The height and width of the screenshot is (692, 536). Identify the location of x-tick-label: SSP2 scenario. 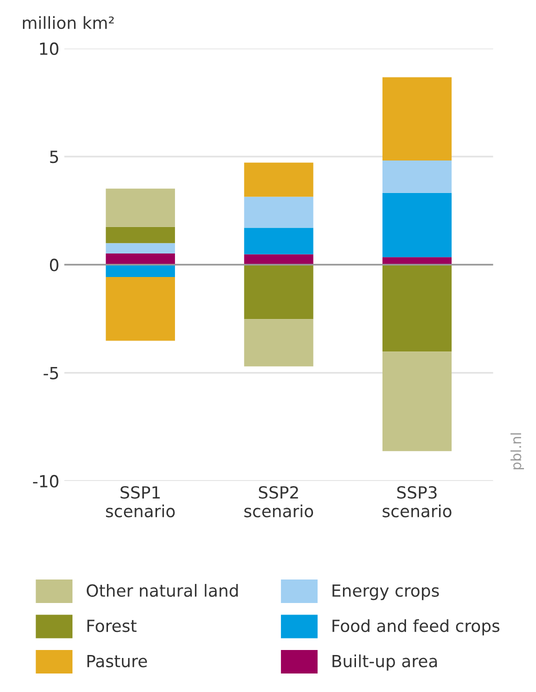
(279, 502).